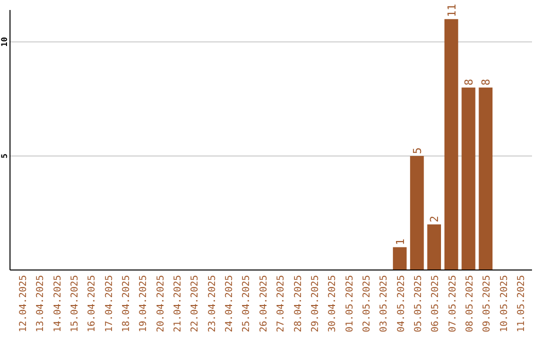 The height and width of the screenshot is (340, 540). I want to click on x-tick-label: 09.05.2025, so click(487, 303).